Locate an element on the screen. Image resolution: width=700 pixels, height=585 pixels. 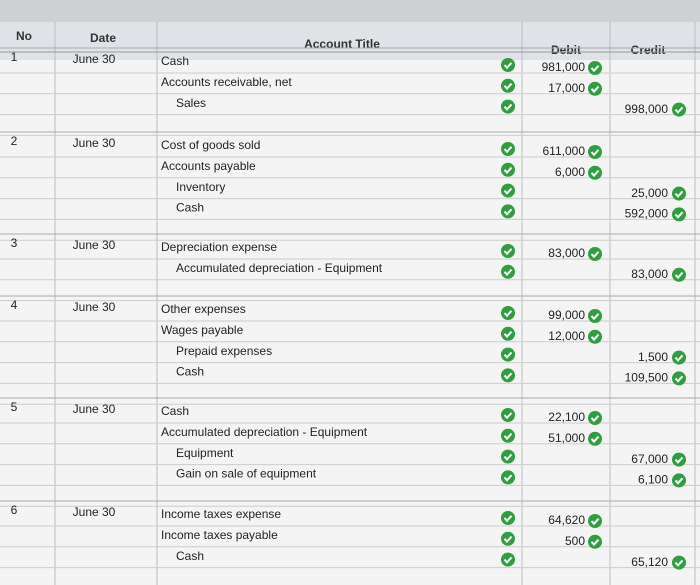
entry-no: 6 is located at coordinates (14, 510).